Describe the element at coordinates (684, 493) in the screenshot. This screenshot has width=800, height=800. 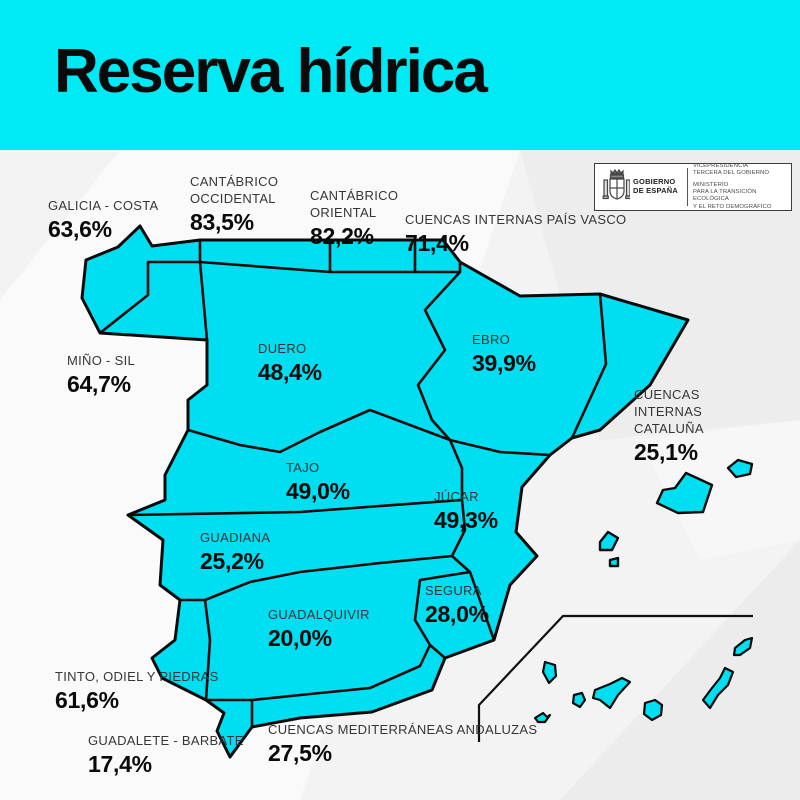
I see `mallorca-island` at that location.